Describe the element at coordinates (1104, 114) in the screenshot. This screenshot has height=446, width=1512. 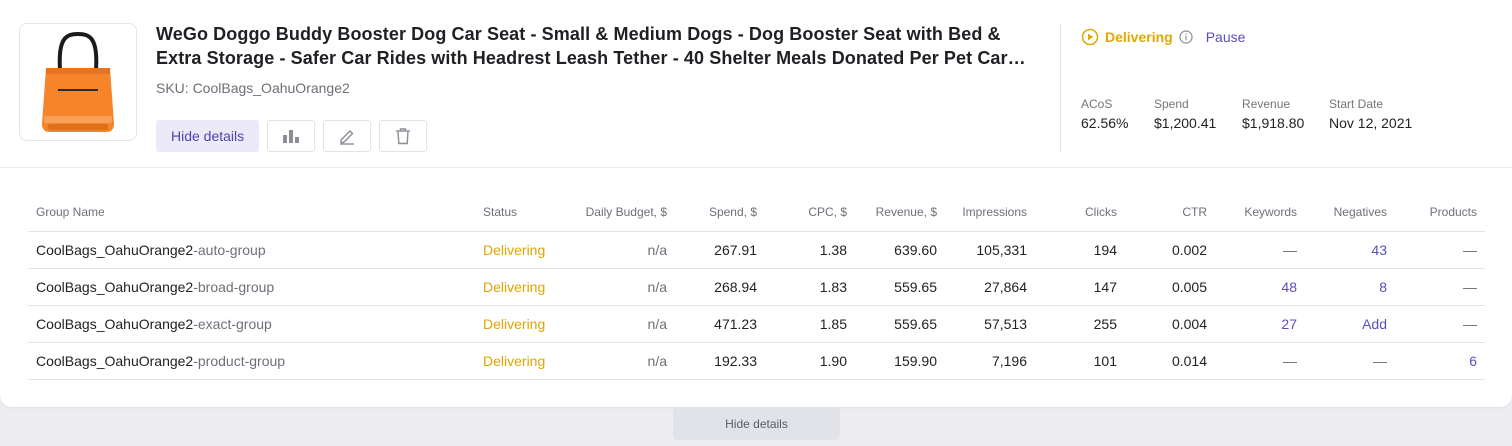
I see `metric-acos: ACoS 62.56%` at that location.